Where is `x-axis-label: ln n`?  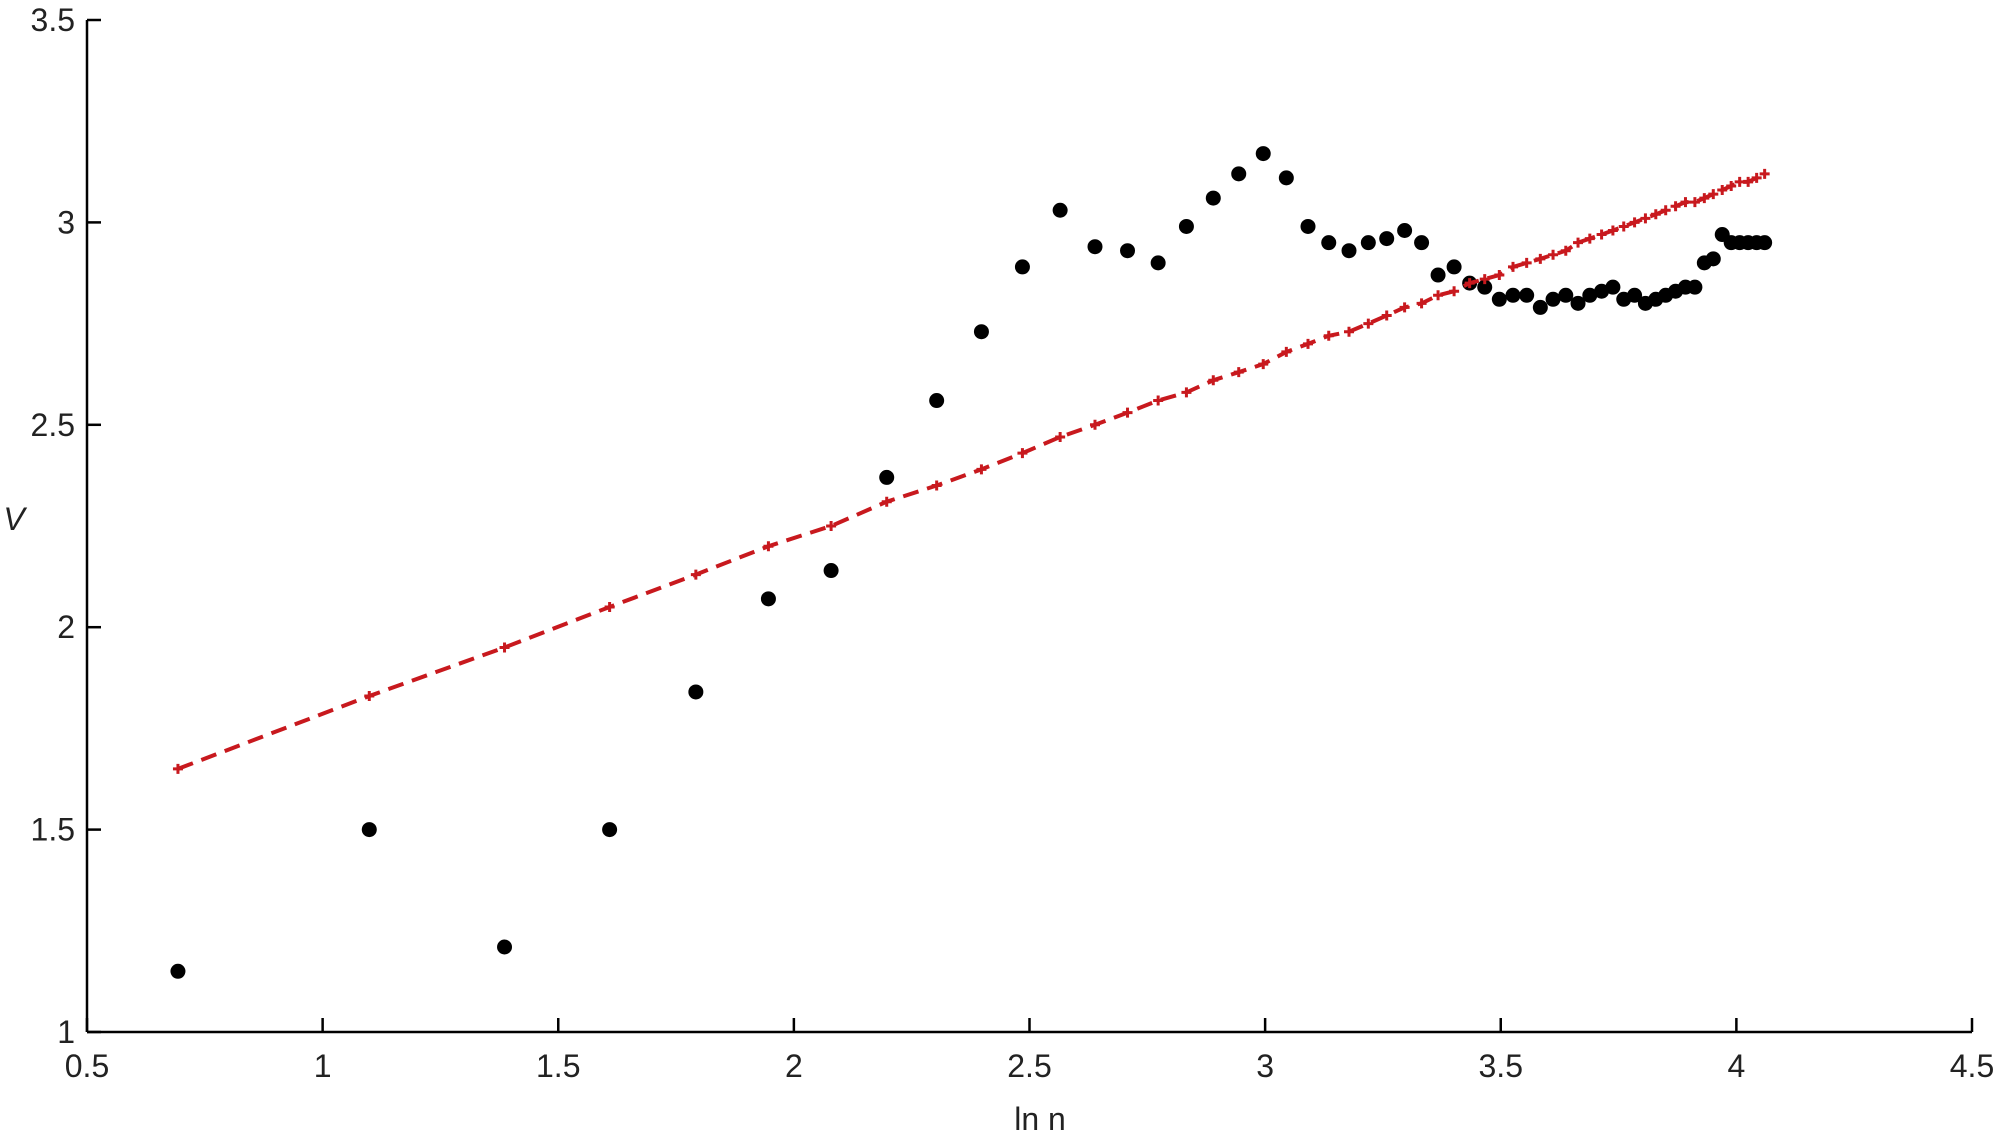 x-axis-label: ln n is located at coordinates (1040, 1119).